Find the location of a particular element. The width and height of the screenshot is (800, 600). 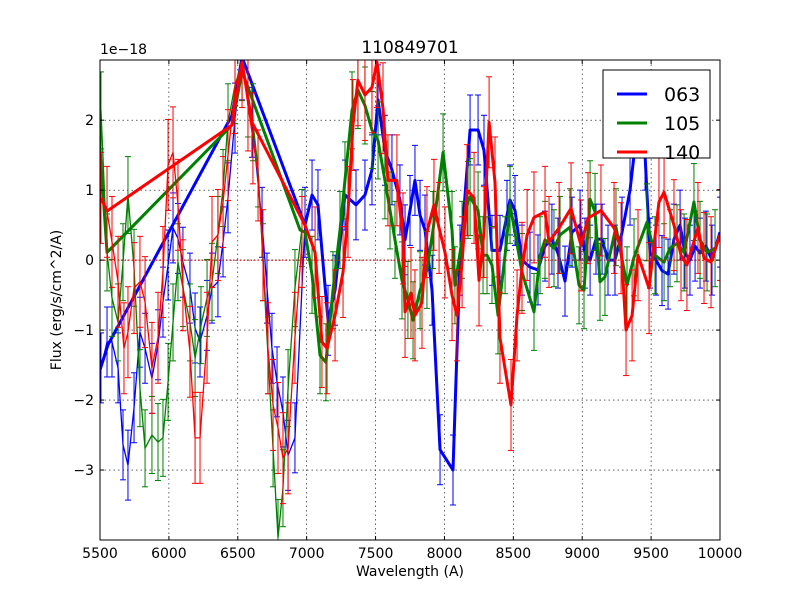

y-axis-label: Flux (erg/s/cm^2/A) is located at coordinates (57, 300).